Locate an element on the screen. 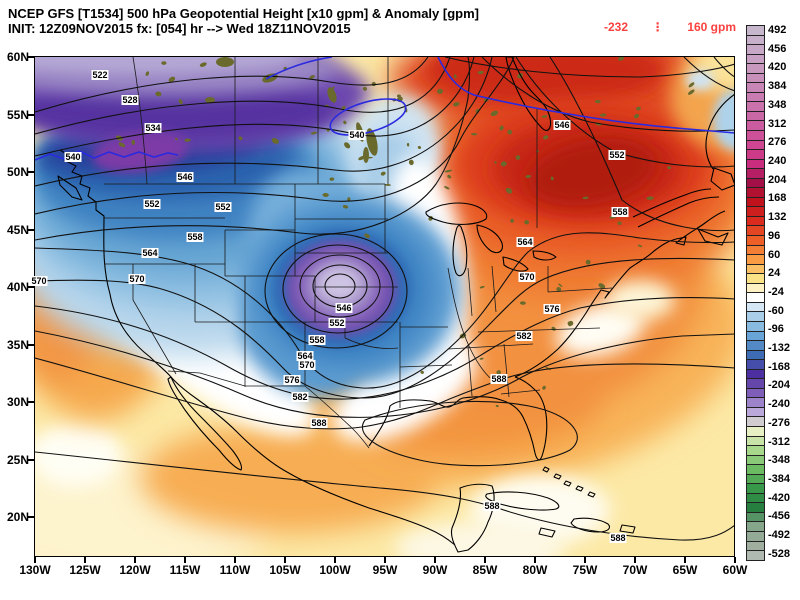  colorbar-tick-label: 96 is located at coordinates (774, 235).